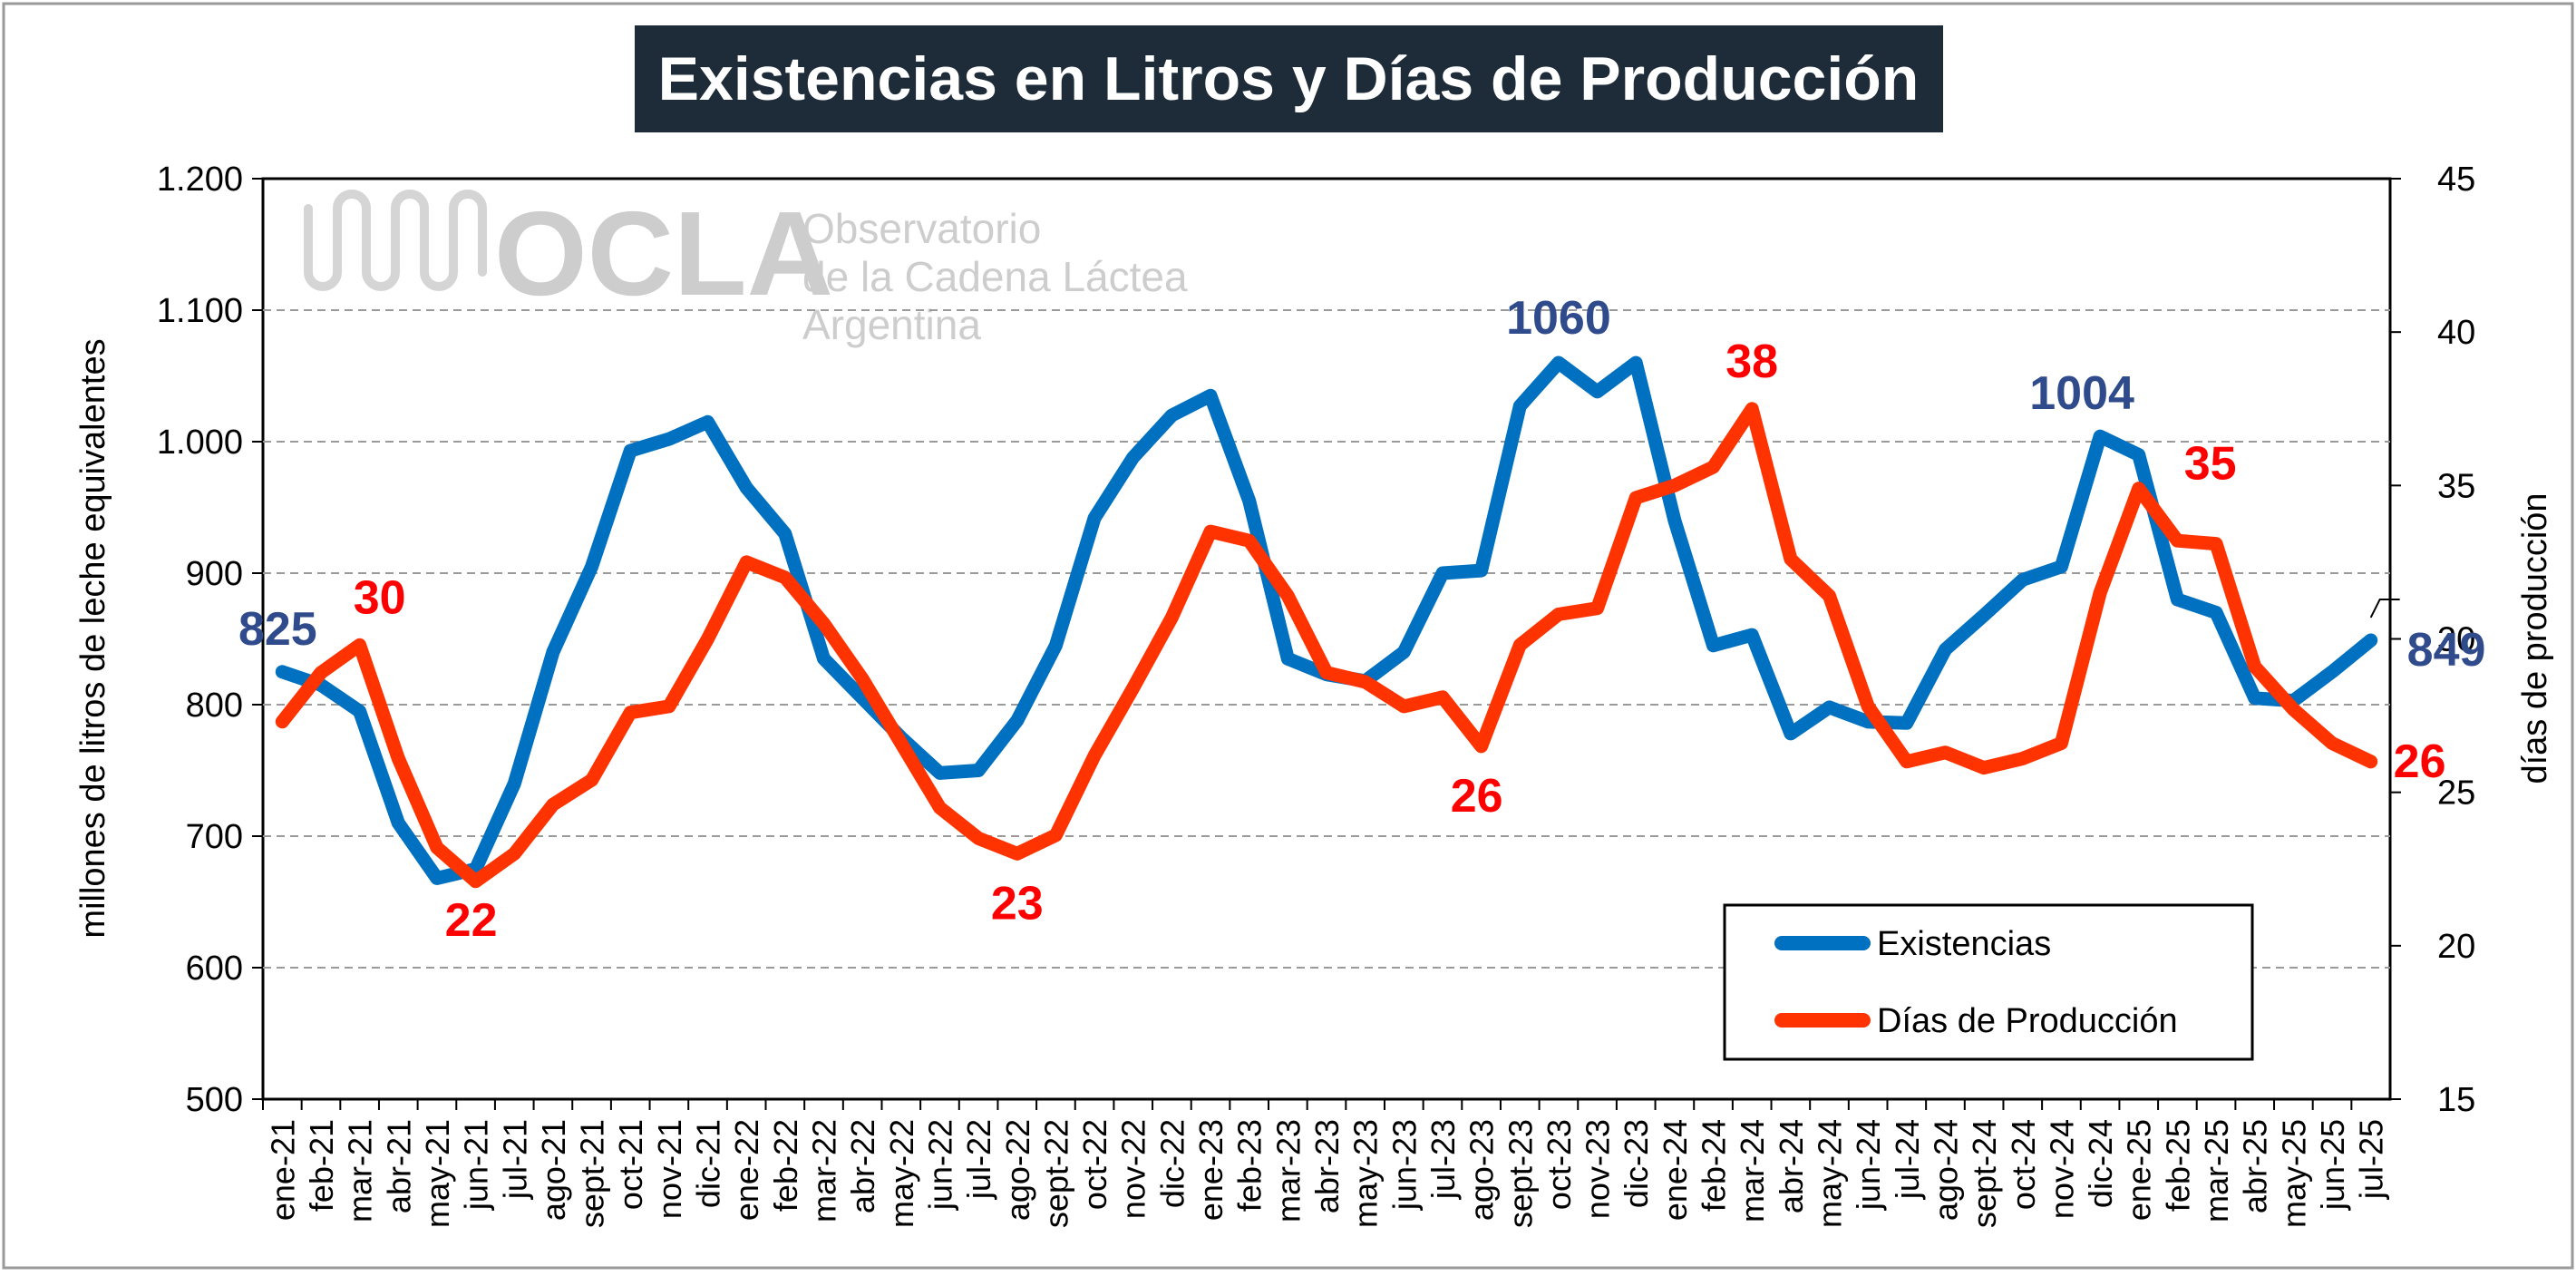 This screenshot has width=2576, height=1276. What do you see at coordinates (553, 1170) in the screenshot?
I see `x-tick-label: ago-21` at bounding box center [553, 1170].